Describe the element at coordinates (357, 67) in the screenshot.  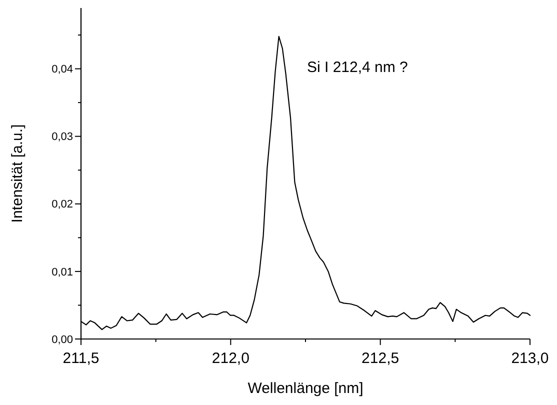
I see `annotation: Si I 212,4 nm ?` at that location.